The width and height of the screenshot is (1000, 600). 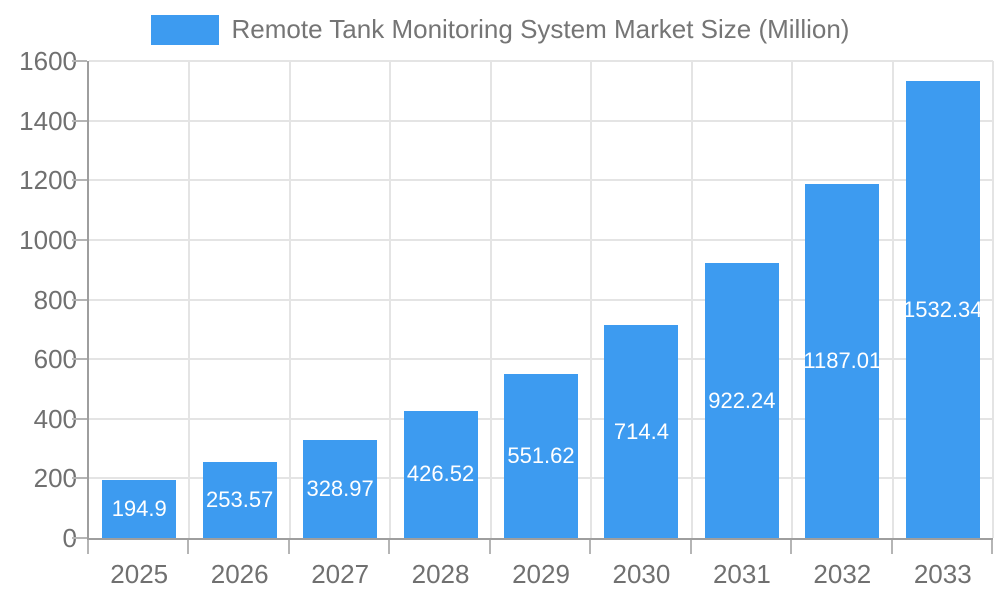 What do you see at coordinates (48, 120) in the screenshot?
I see `y-tick-label: 1400` at bounding box center [48, 120].